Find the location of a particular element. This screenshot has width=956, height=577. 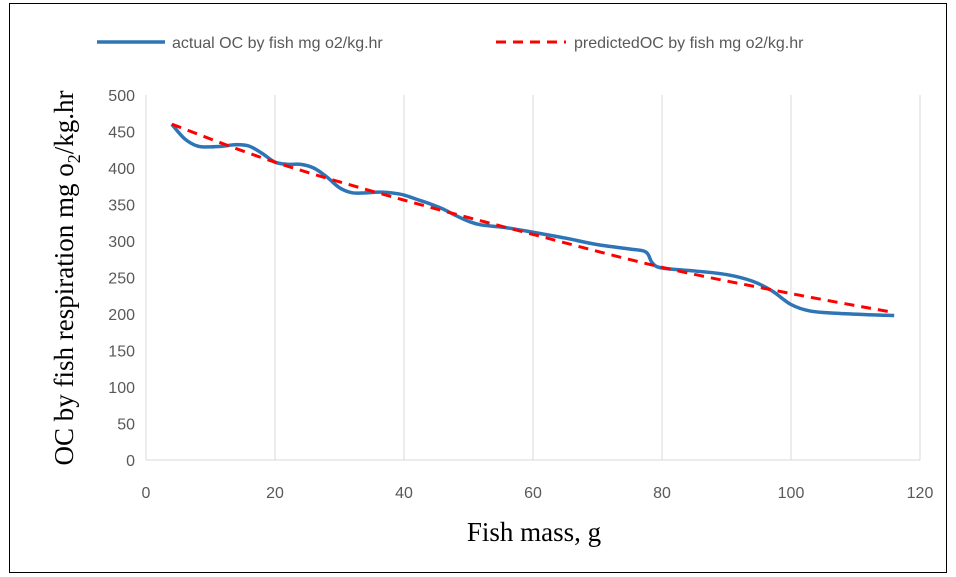

y-tick-label-0: 0 is located at coordinates (130, 461).